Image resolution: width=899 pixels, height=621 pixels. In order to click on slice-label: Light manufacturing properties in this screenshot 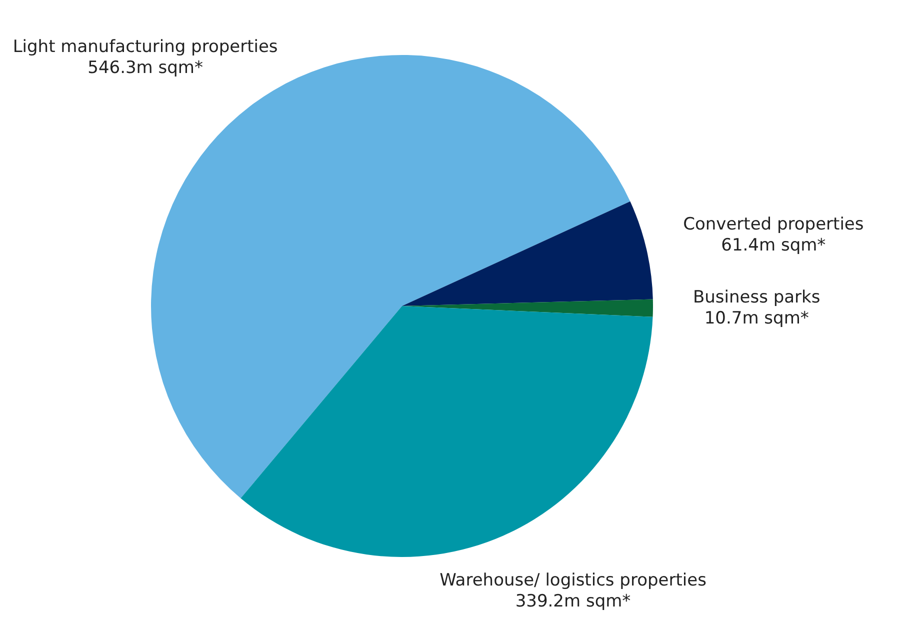, I will do `click(145, 46)`.